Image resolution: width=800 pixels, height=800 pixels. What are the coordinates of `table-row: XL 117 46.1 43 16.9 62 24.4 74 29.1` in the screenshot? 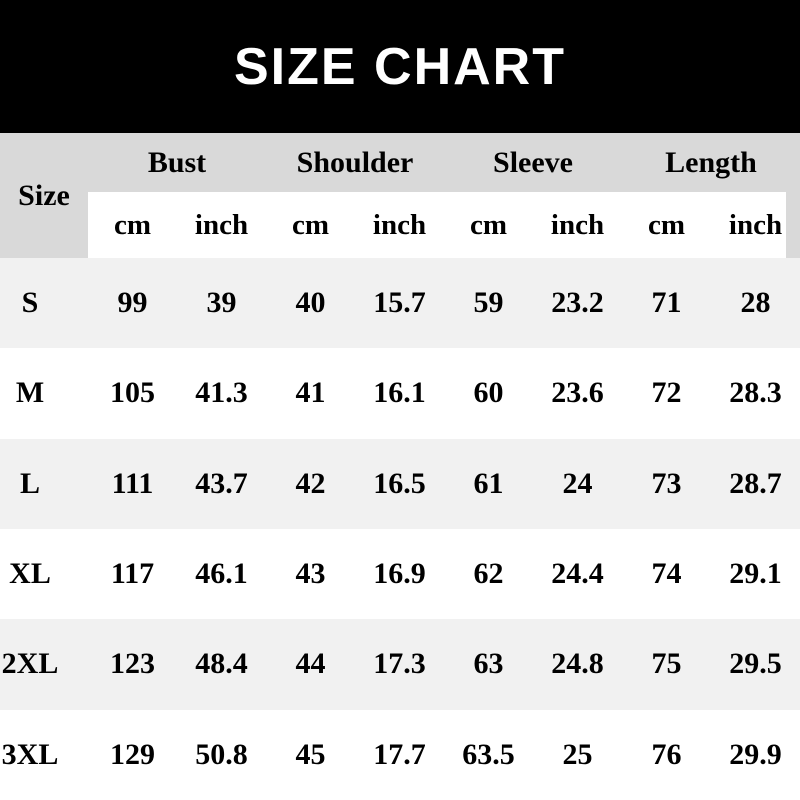 It's located at (400, 574).